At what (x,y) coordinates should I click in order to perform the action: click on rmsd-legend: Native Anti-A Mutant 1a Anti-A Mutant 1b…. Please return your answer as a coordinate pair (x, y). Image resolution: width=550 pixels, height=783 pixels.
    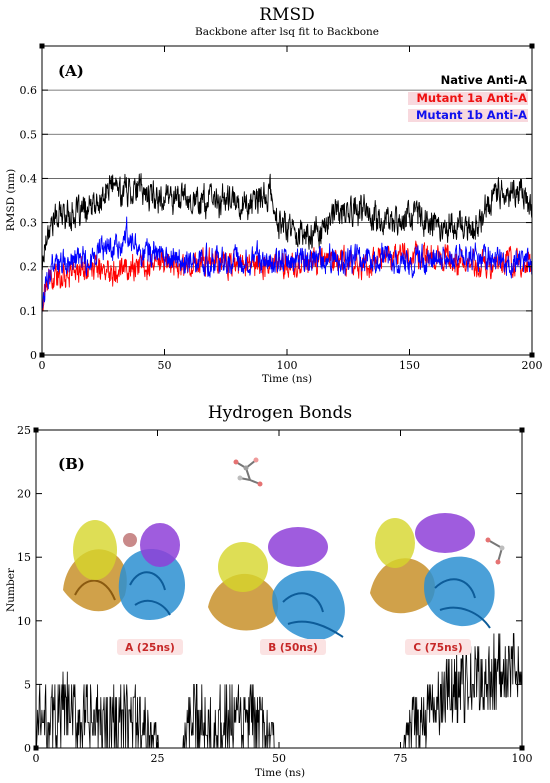
    Looking at the image, I should click on (468, 97).